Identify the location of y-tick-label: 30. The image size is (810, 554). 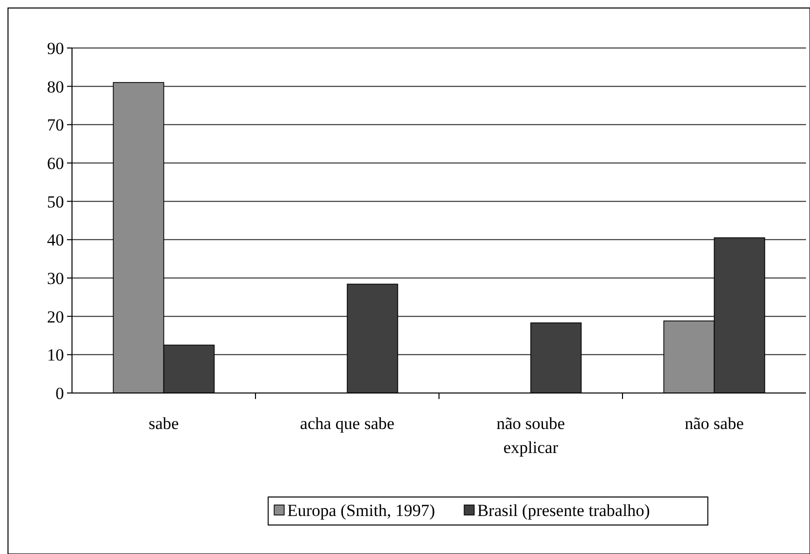
(55, 278).